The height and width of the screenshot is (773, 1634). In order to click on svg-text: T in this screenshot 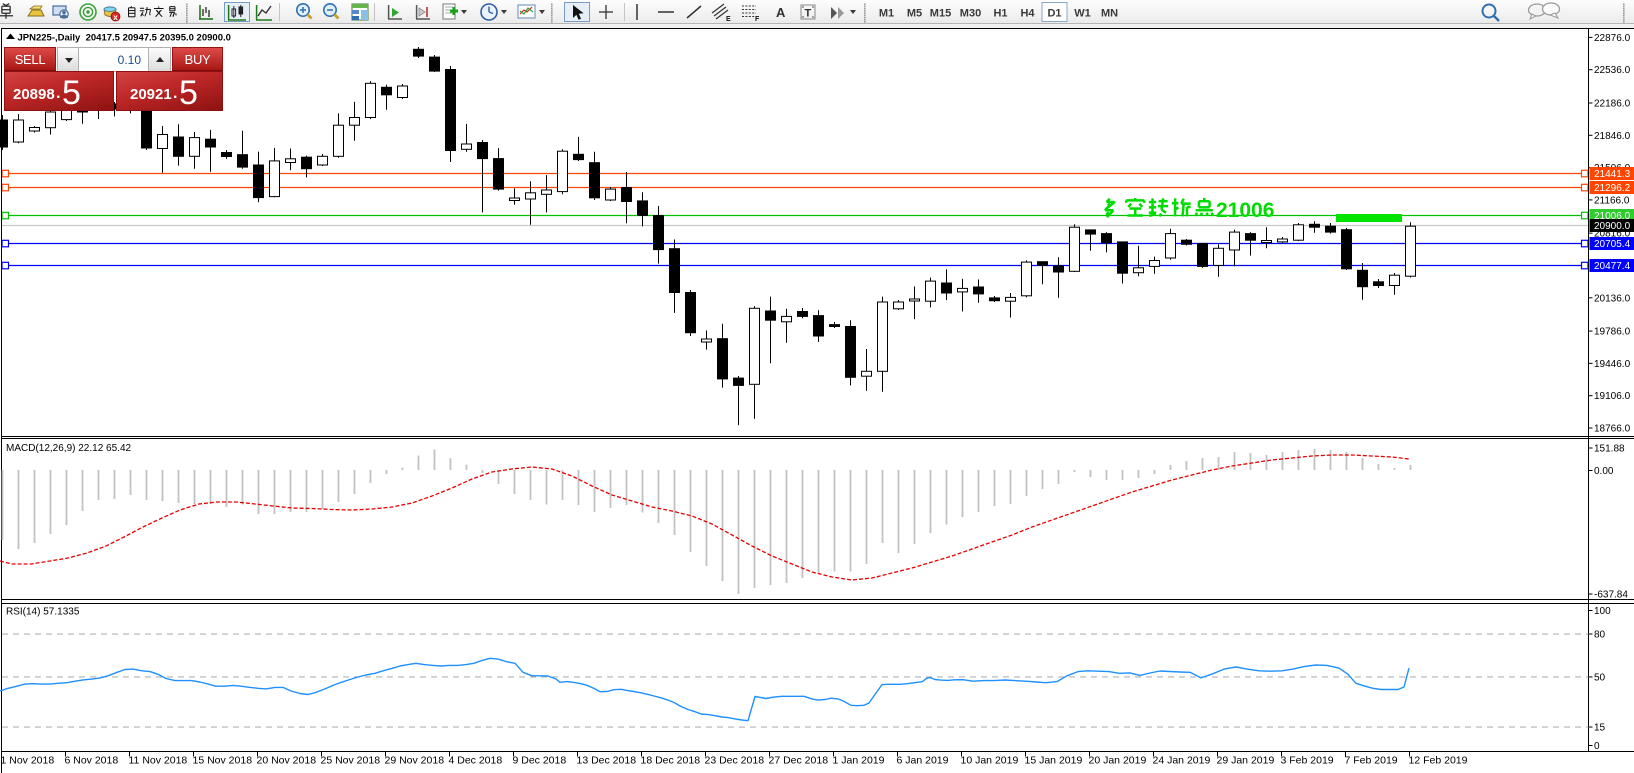, I will do `click(808, 14)`.